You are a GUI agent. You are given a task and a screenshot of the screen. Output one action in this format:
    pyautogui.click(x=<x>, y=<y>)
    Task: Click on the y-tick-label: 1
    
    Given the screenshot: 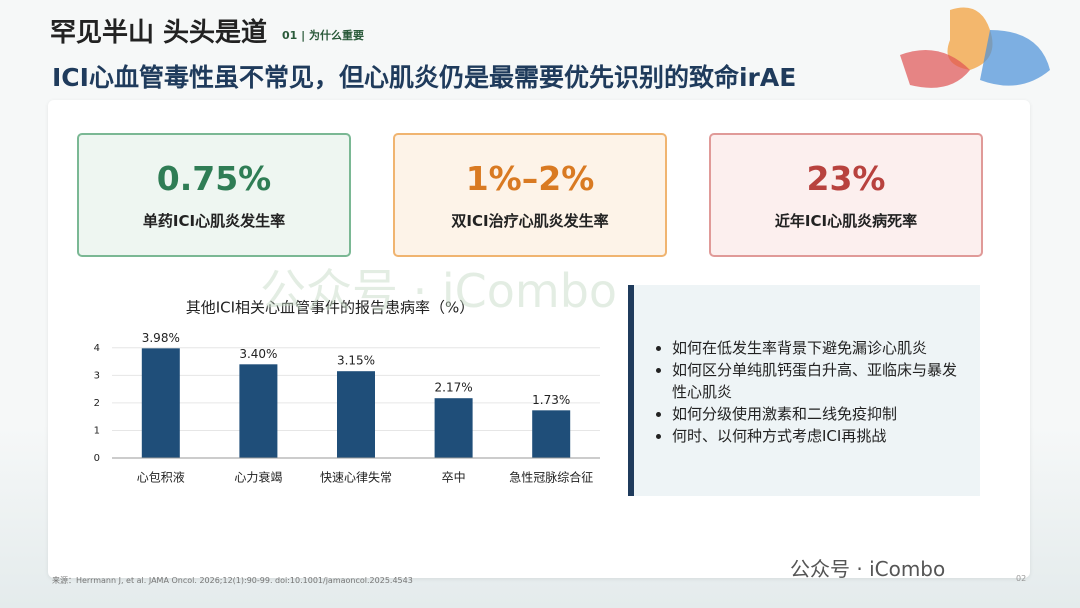 What is the action you would take?
    pyautogui.click(x=97, y=430)
    